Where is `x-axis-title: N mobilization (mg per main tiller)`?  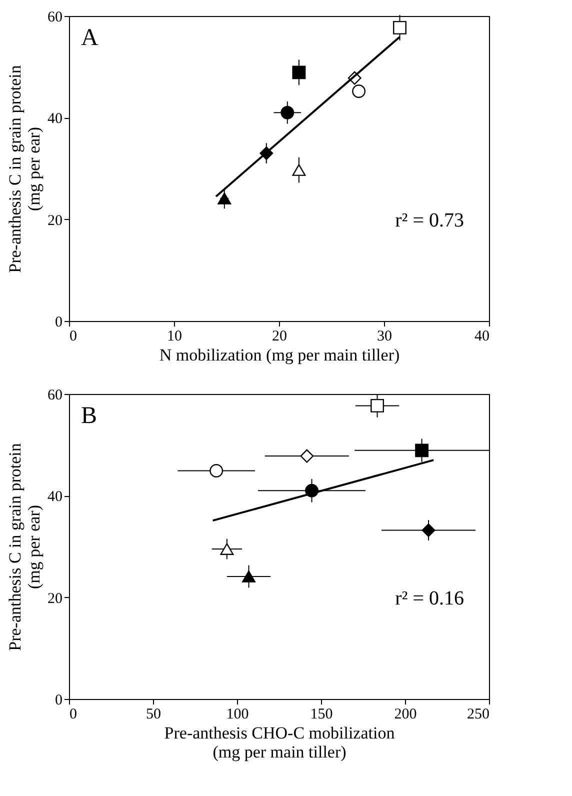
x-axis-title: N mobilization (mg per main tiller) is located at coordinates (279, 355).